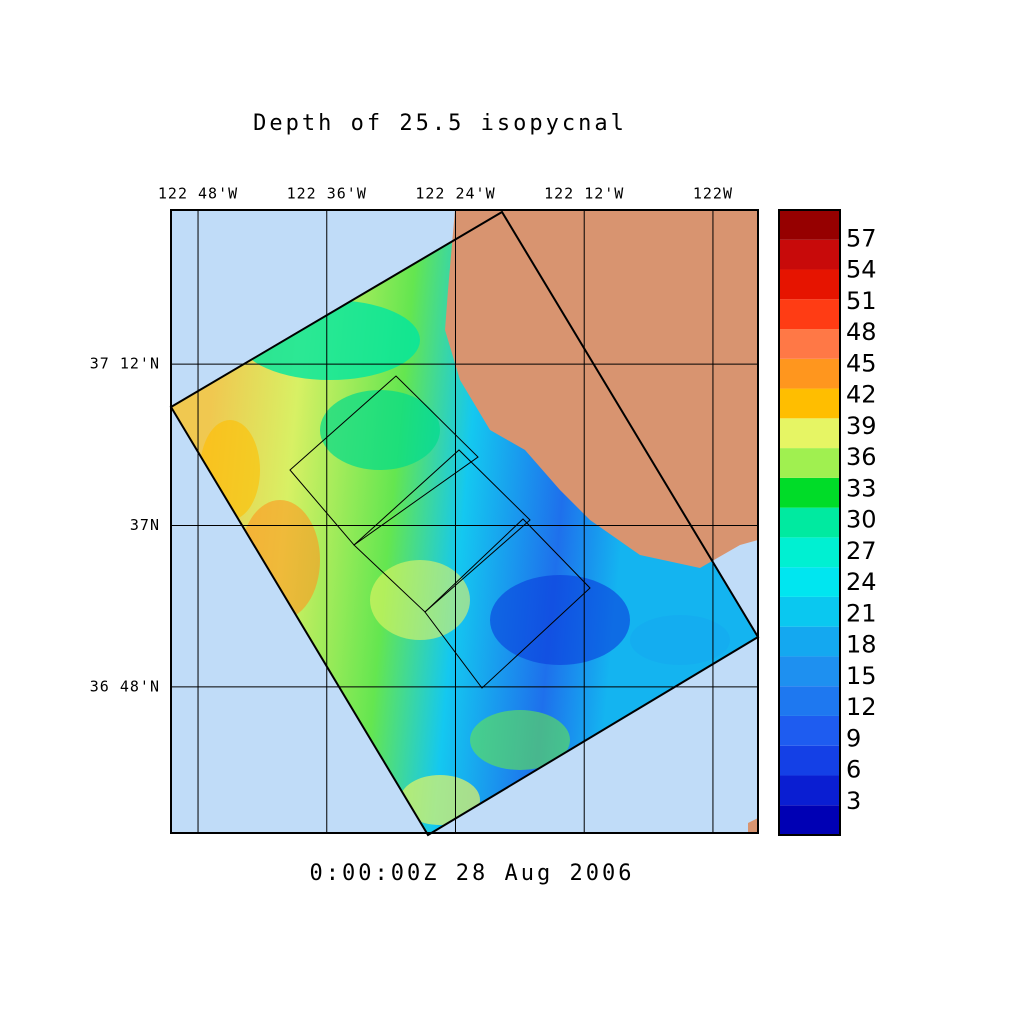 The width and height of the screenshot is (1024, 1024). I want to click on colorbar-label: 12, so click(861, 707).